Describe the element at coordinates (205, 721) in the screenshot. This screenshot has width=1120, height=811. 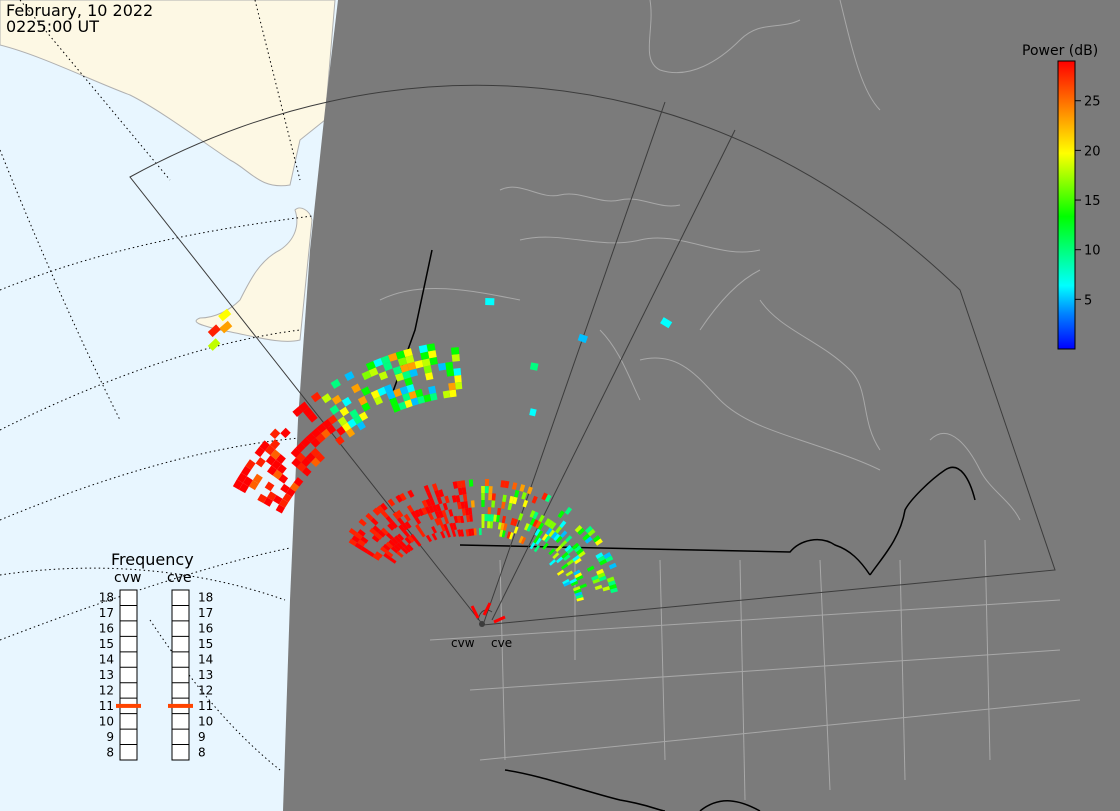
I see `frequency-label-right: 10` at that location.